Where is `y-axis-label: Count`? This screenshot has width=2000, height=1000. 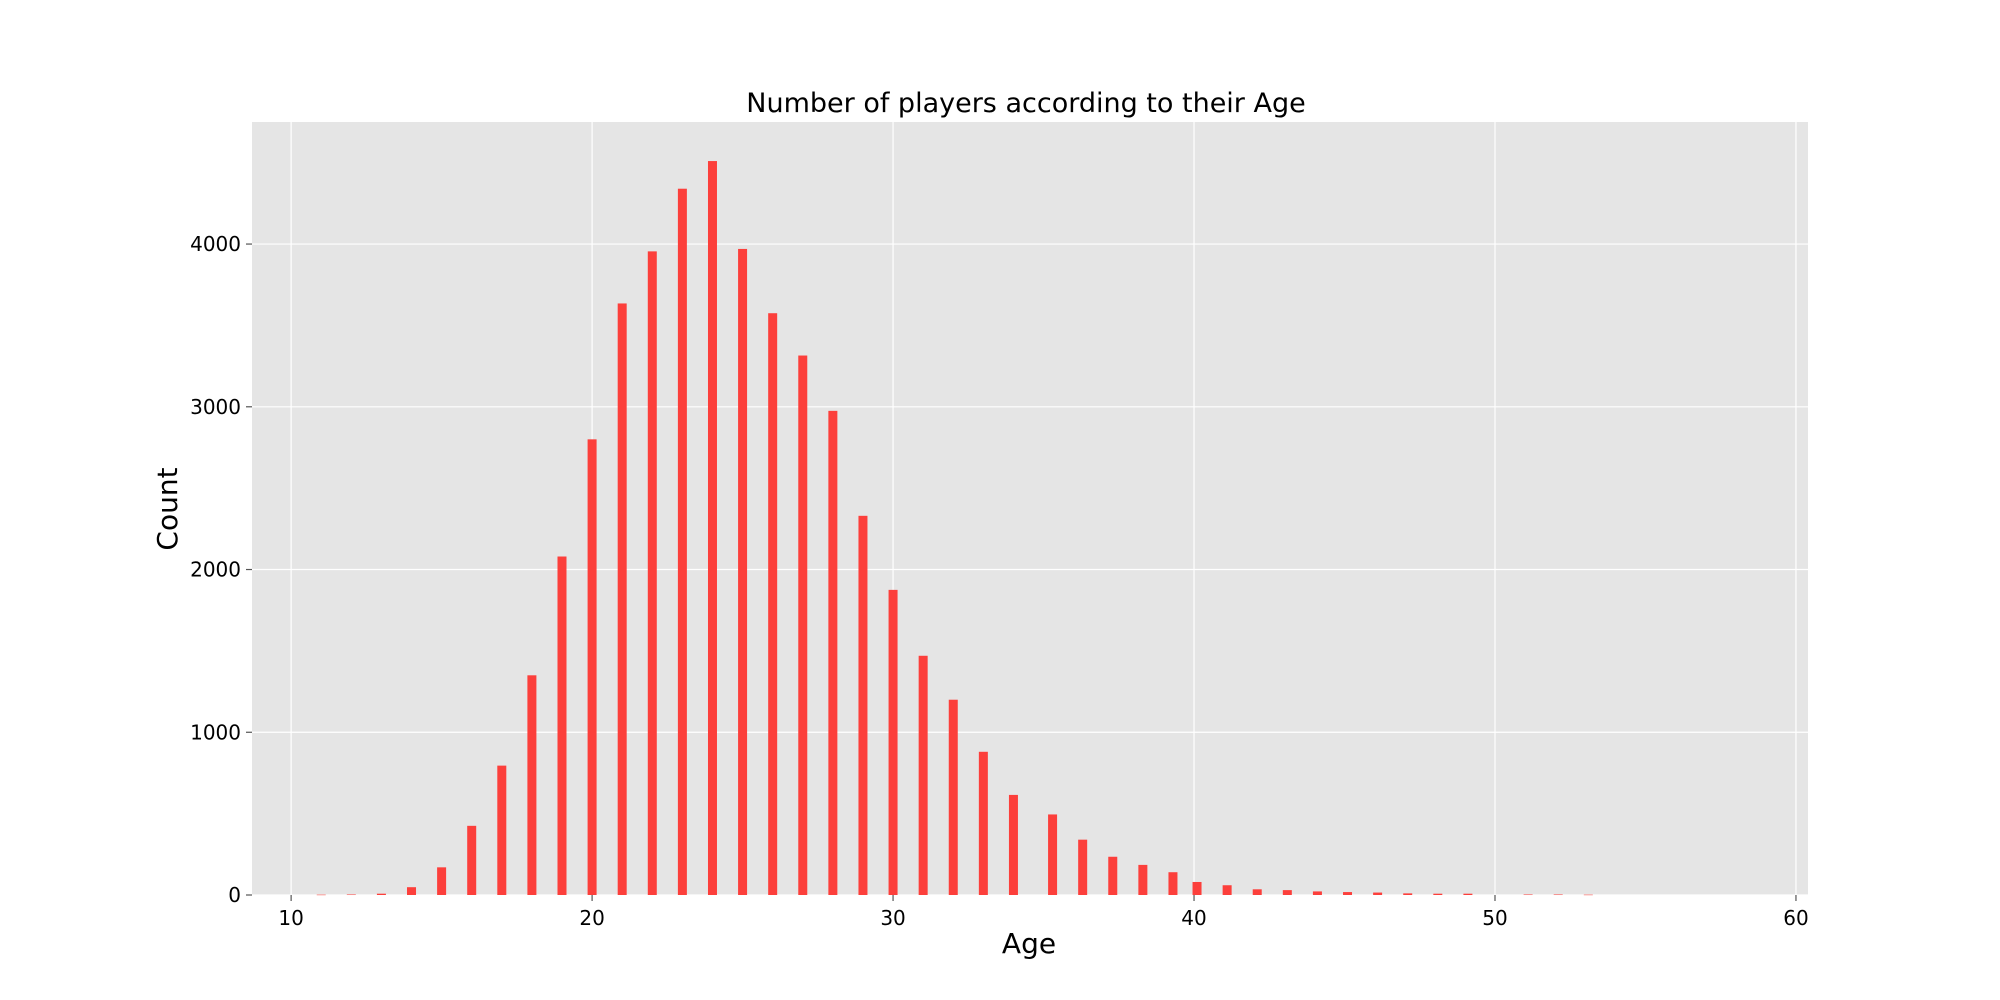 y-axis-label: Count is located at coordinates (167, 508).